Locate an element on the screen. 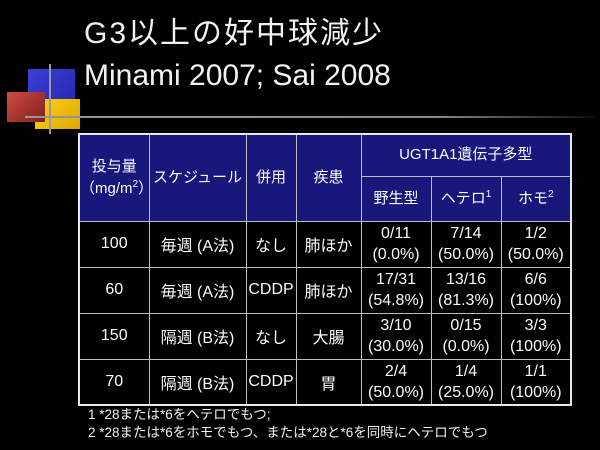 The image size is (600, 450). event-count: 13/16 is located at coordinates (466, 279).